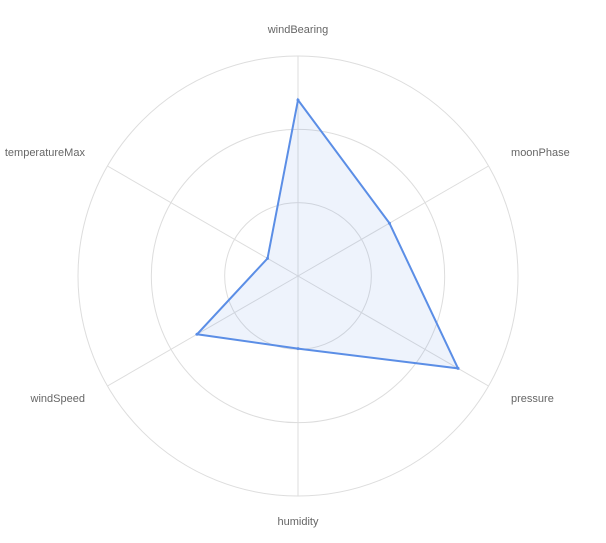 The height and width of the screenshot is (543, 606). Describe the element at coordinates (268, 258) in the screenshot. I see `series-0-point-temperatureMax` at that location.